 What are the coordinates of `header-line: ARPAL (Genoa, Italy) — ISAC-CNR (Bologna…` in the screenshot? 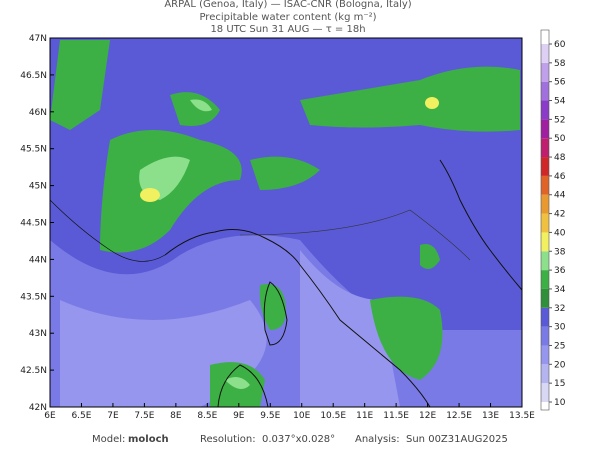 It's located at (287, 5).